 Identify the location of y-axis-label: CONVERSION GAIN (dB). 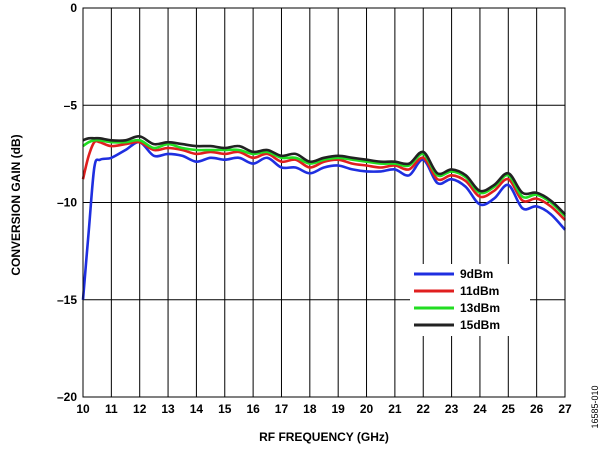
(16, 204).